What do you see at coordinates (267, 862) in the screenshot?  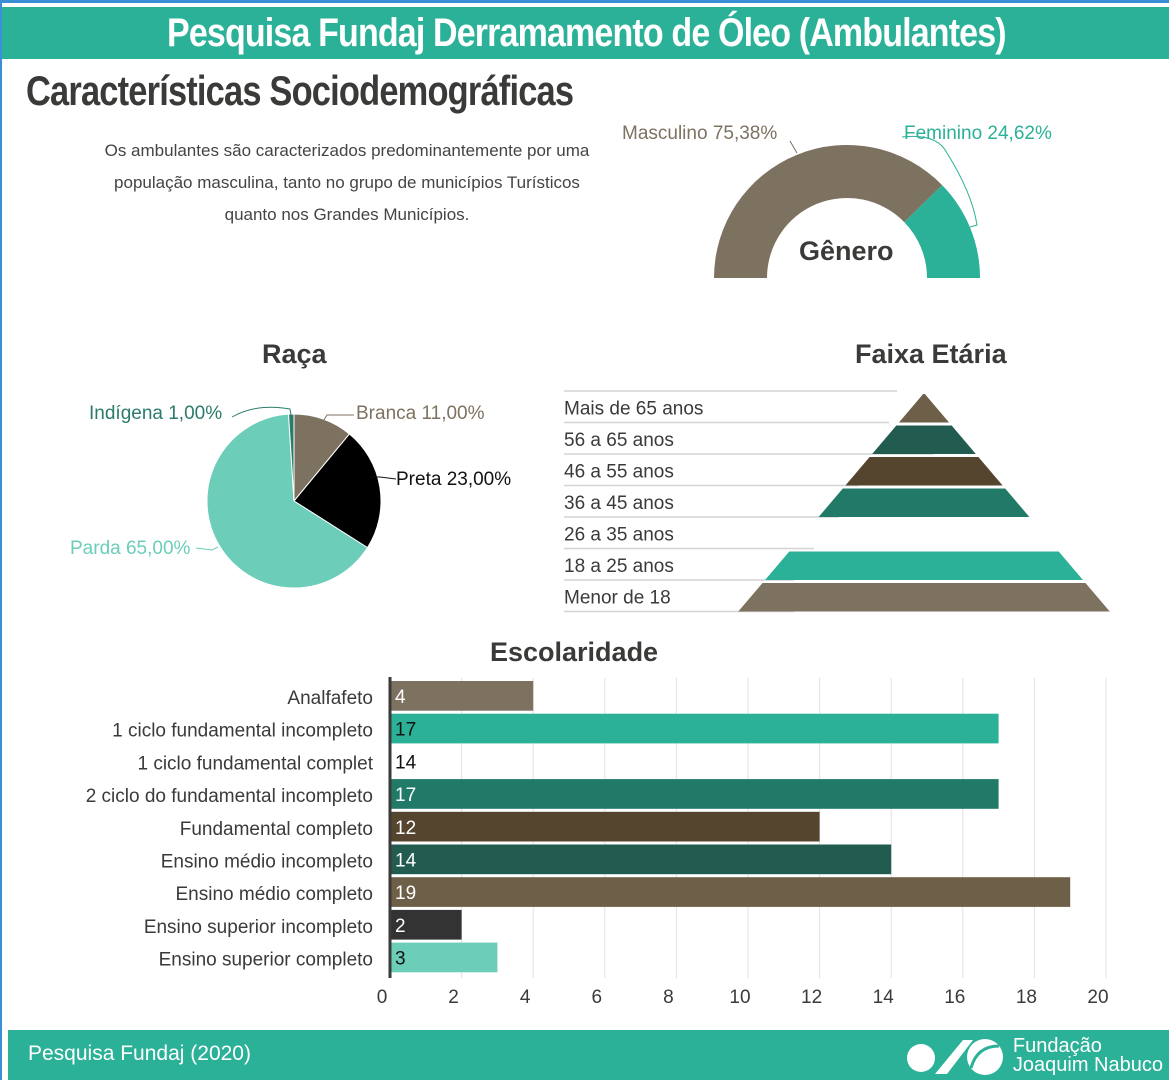 I see `category-label: Ensino médio incompleto` at bounding box center [267, 862].